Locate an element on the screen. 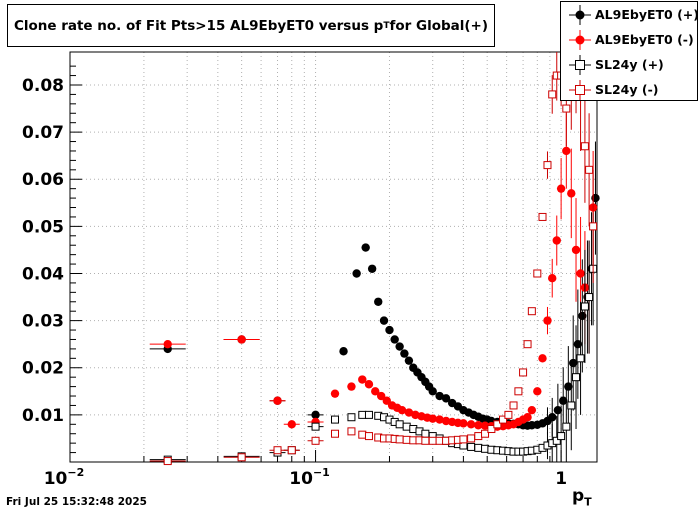 The height and width of the screenshot is (514, 700). x-tick-label: 1 is located at coordinates (561, 479).